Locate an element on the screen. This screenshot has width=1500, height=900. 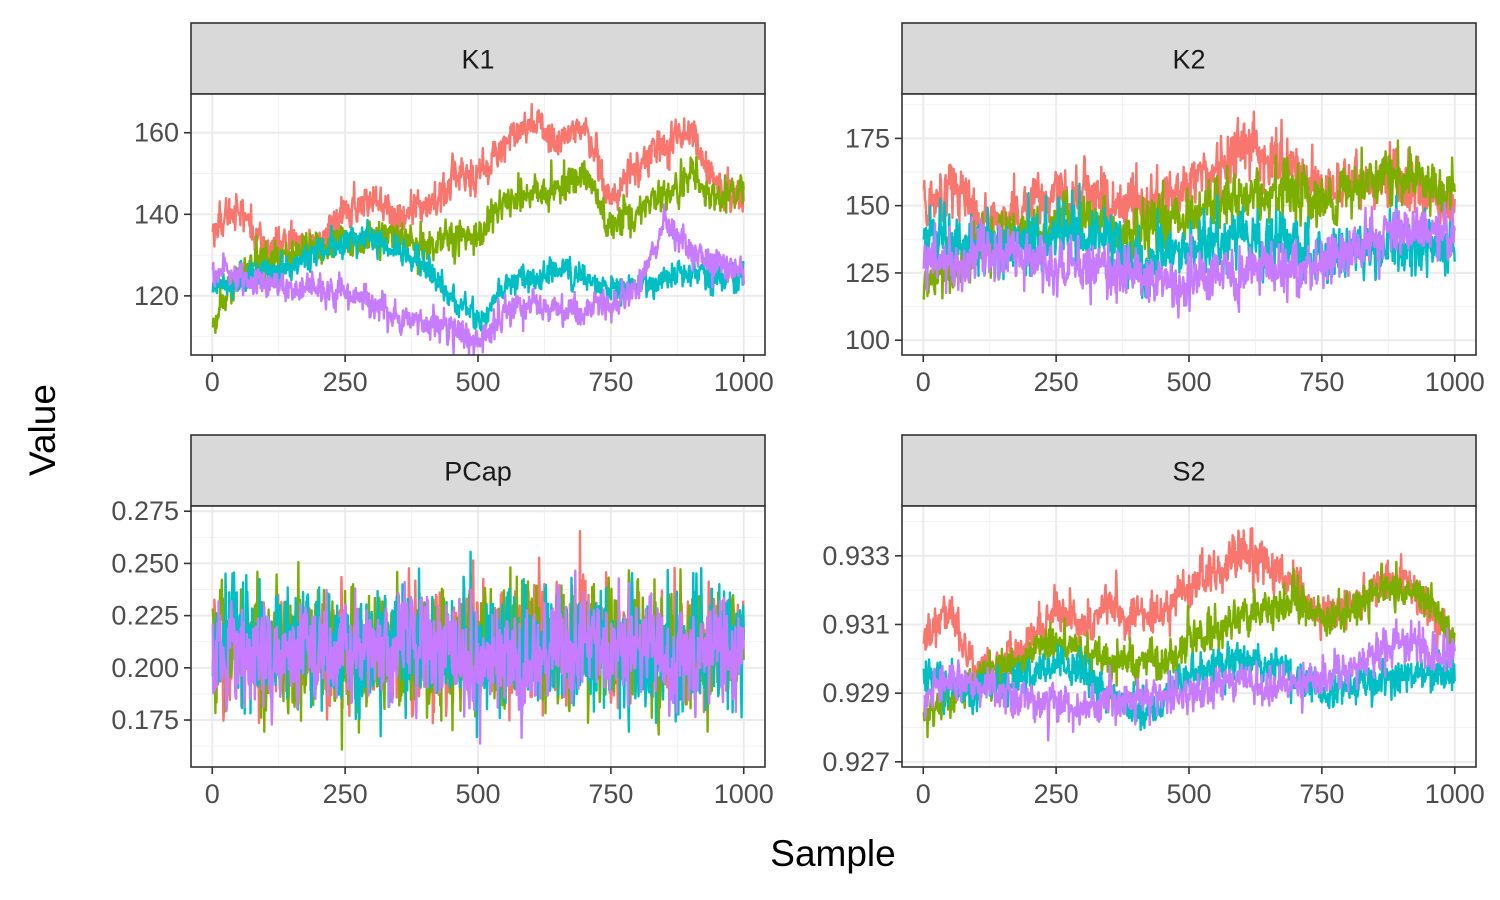
y-tick-label: 100 is located at coordinates (867, 340).